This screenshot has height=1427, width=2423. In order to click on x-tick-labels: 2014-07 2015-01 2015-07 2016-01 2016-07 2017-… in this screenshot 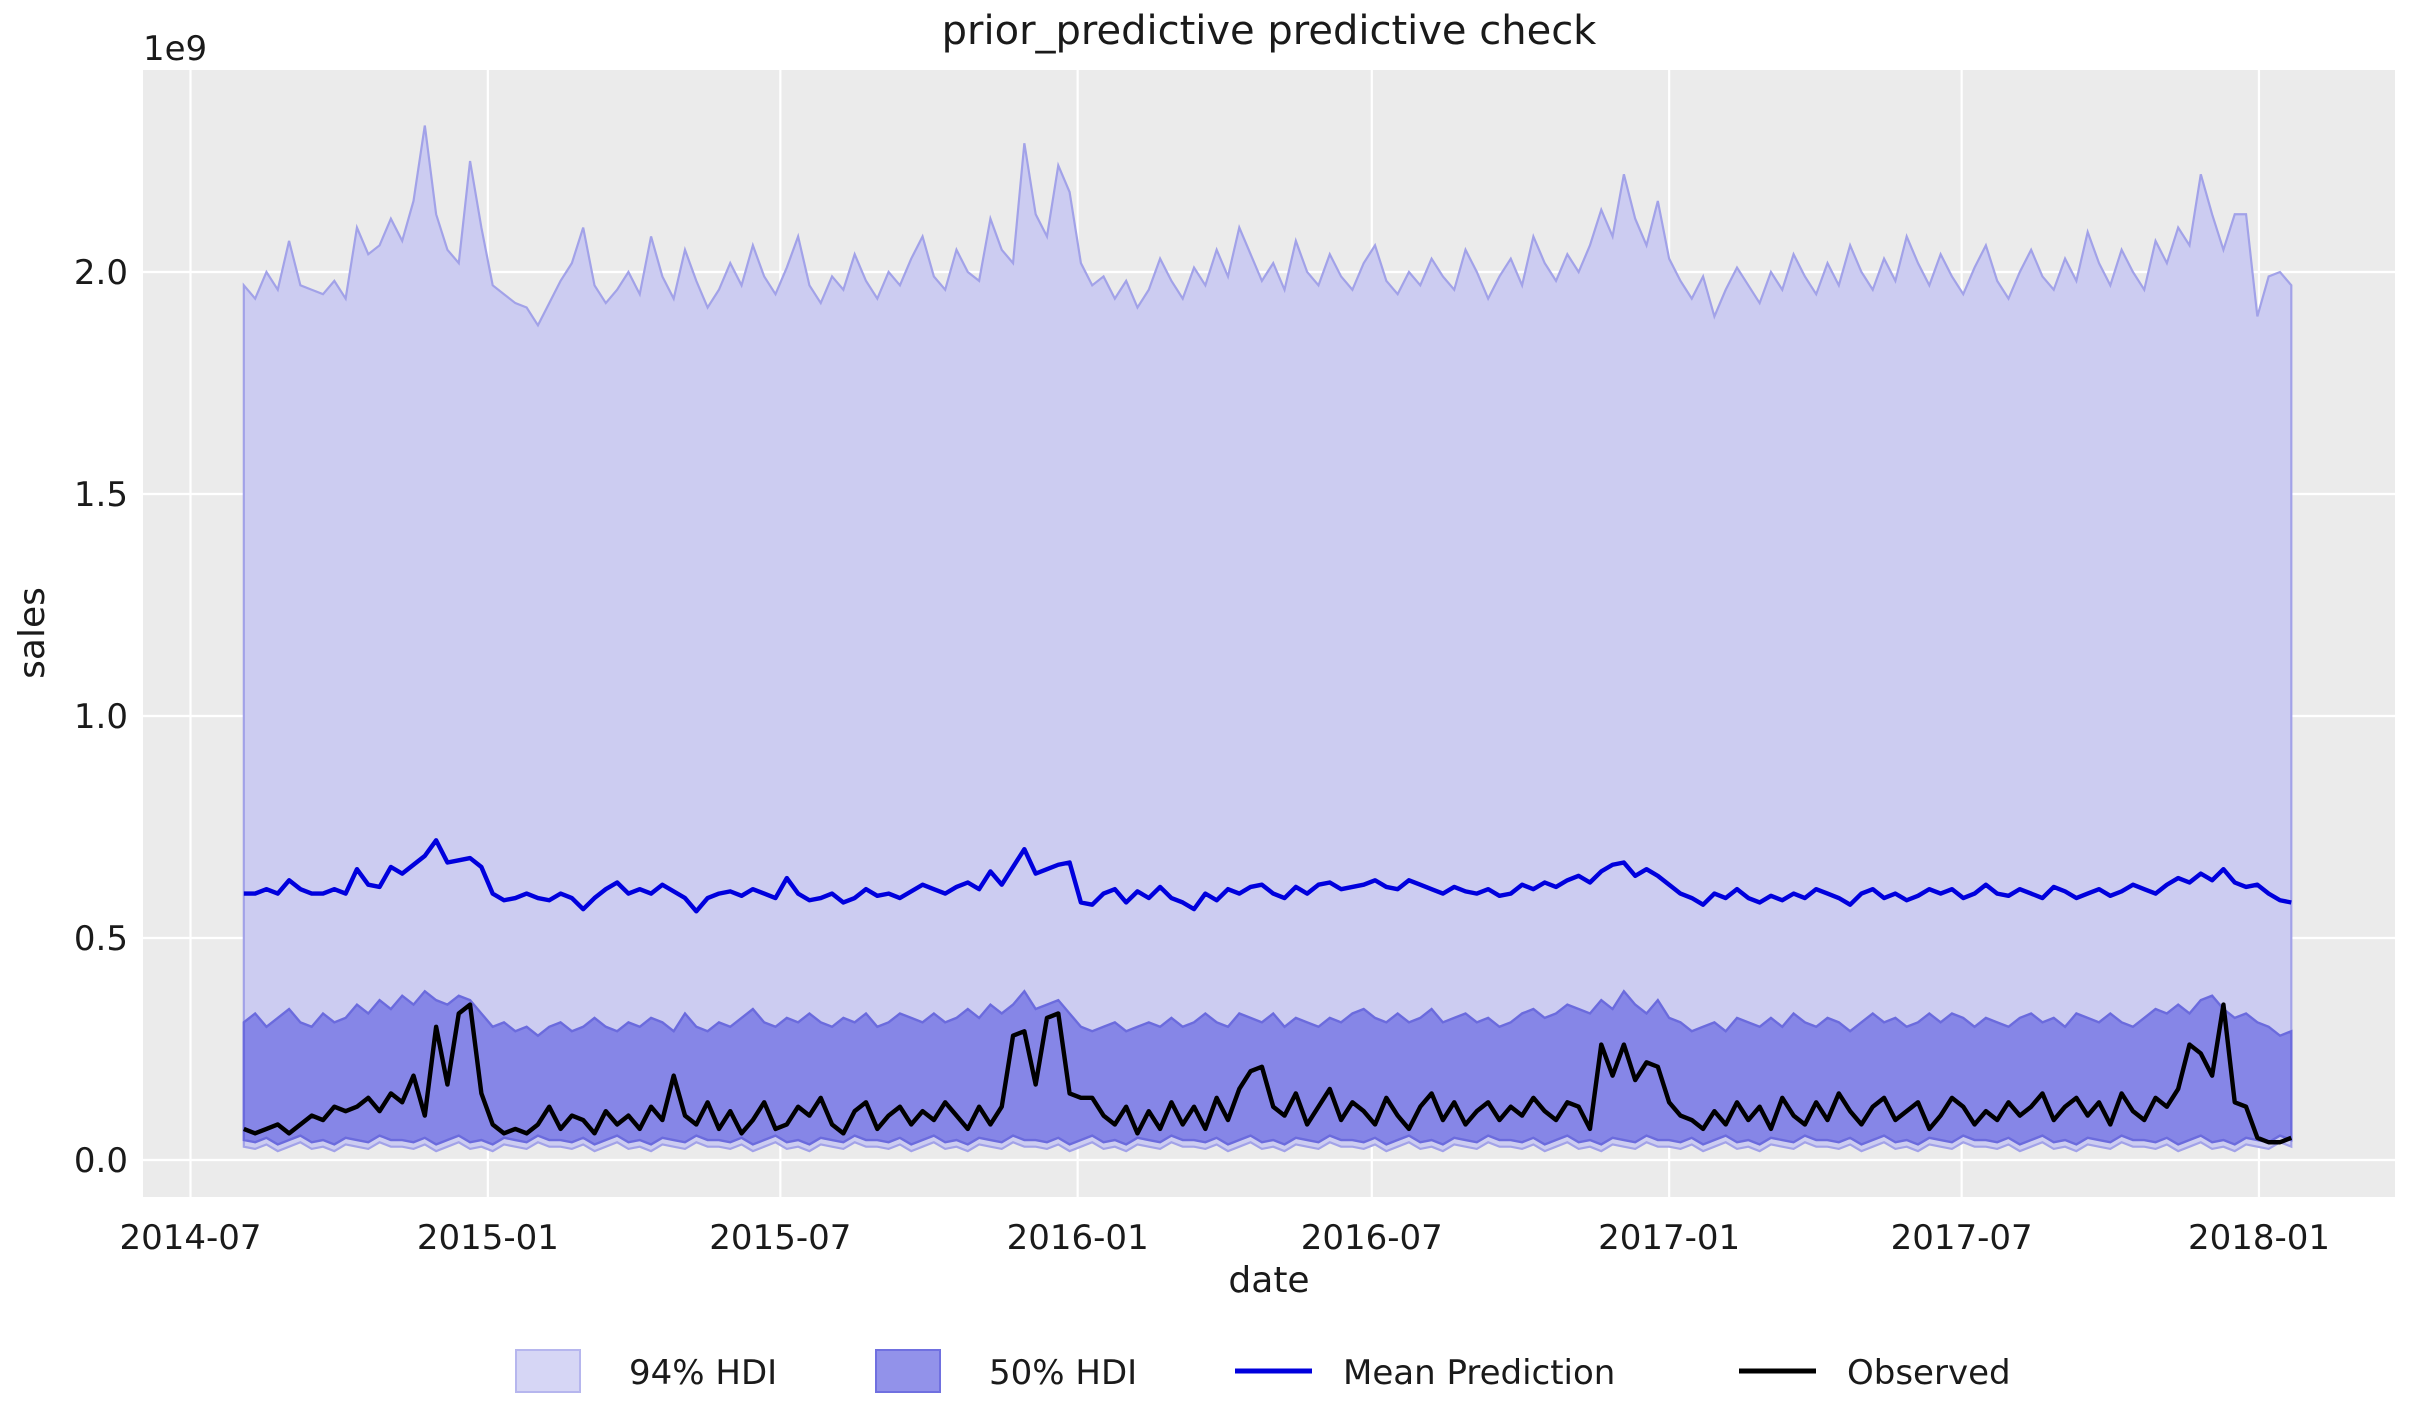, I will do `click(1224, 1238)`.